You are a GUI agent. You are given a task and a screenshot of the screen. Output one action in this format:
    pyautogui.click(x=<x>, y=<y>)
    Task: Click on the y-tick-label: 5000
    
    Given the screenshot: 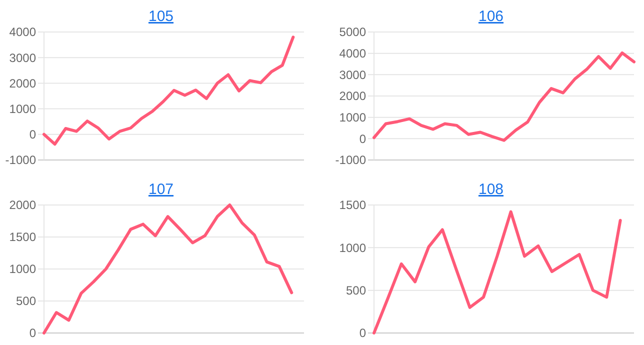 What is the action you would take?
    pyautogui.click(x=352, y=32)
    